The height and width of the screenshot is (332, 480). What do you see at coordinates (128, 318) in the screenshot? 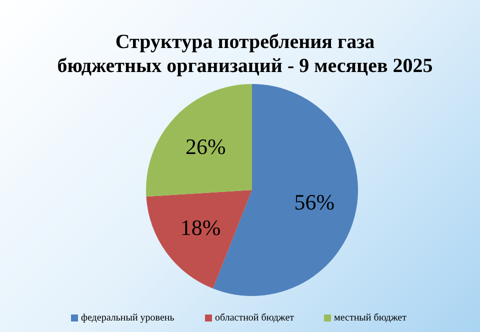
I see `legend-label: федеральный уровень` at bounding box center [128, 318].